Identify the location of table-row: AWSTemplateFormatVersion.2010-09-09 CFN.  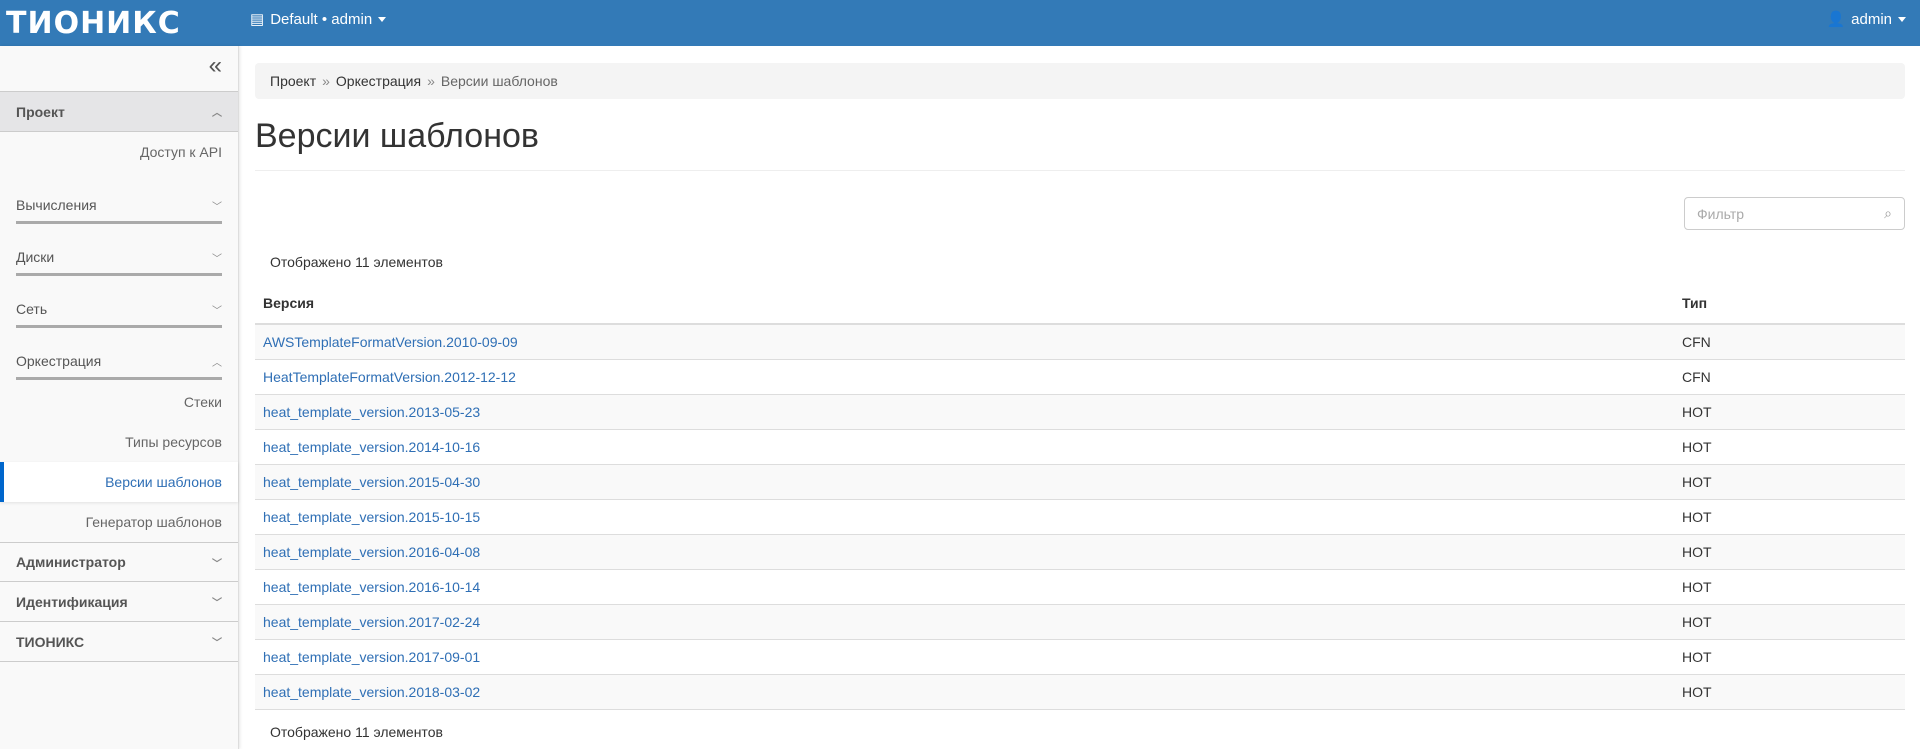
(1080, 342).